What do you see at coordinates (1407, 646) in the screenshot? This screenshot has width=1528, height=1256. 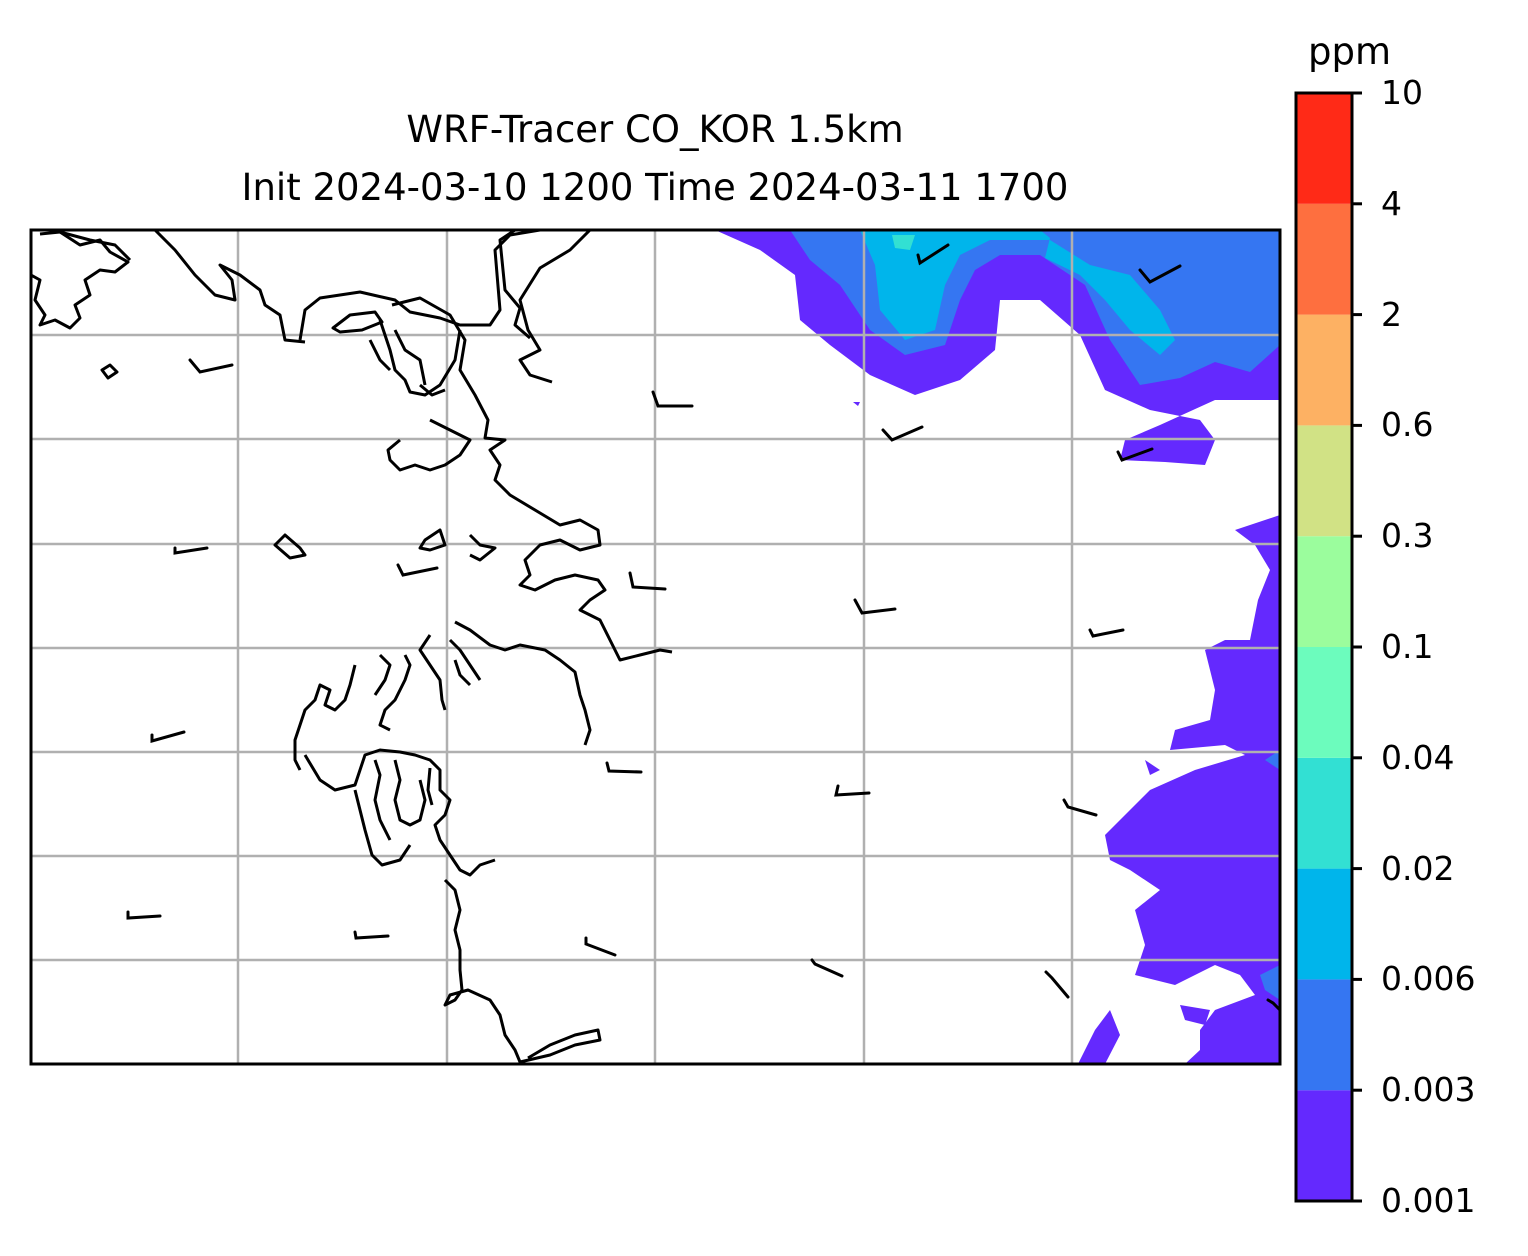 I see `colorbar-tick-label: 0.1` at bounding box center [1407, 646].